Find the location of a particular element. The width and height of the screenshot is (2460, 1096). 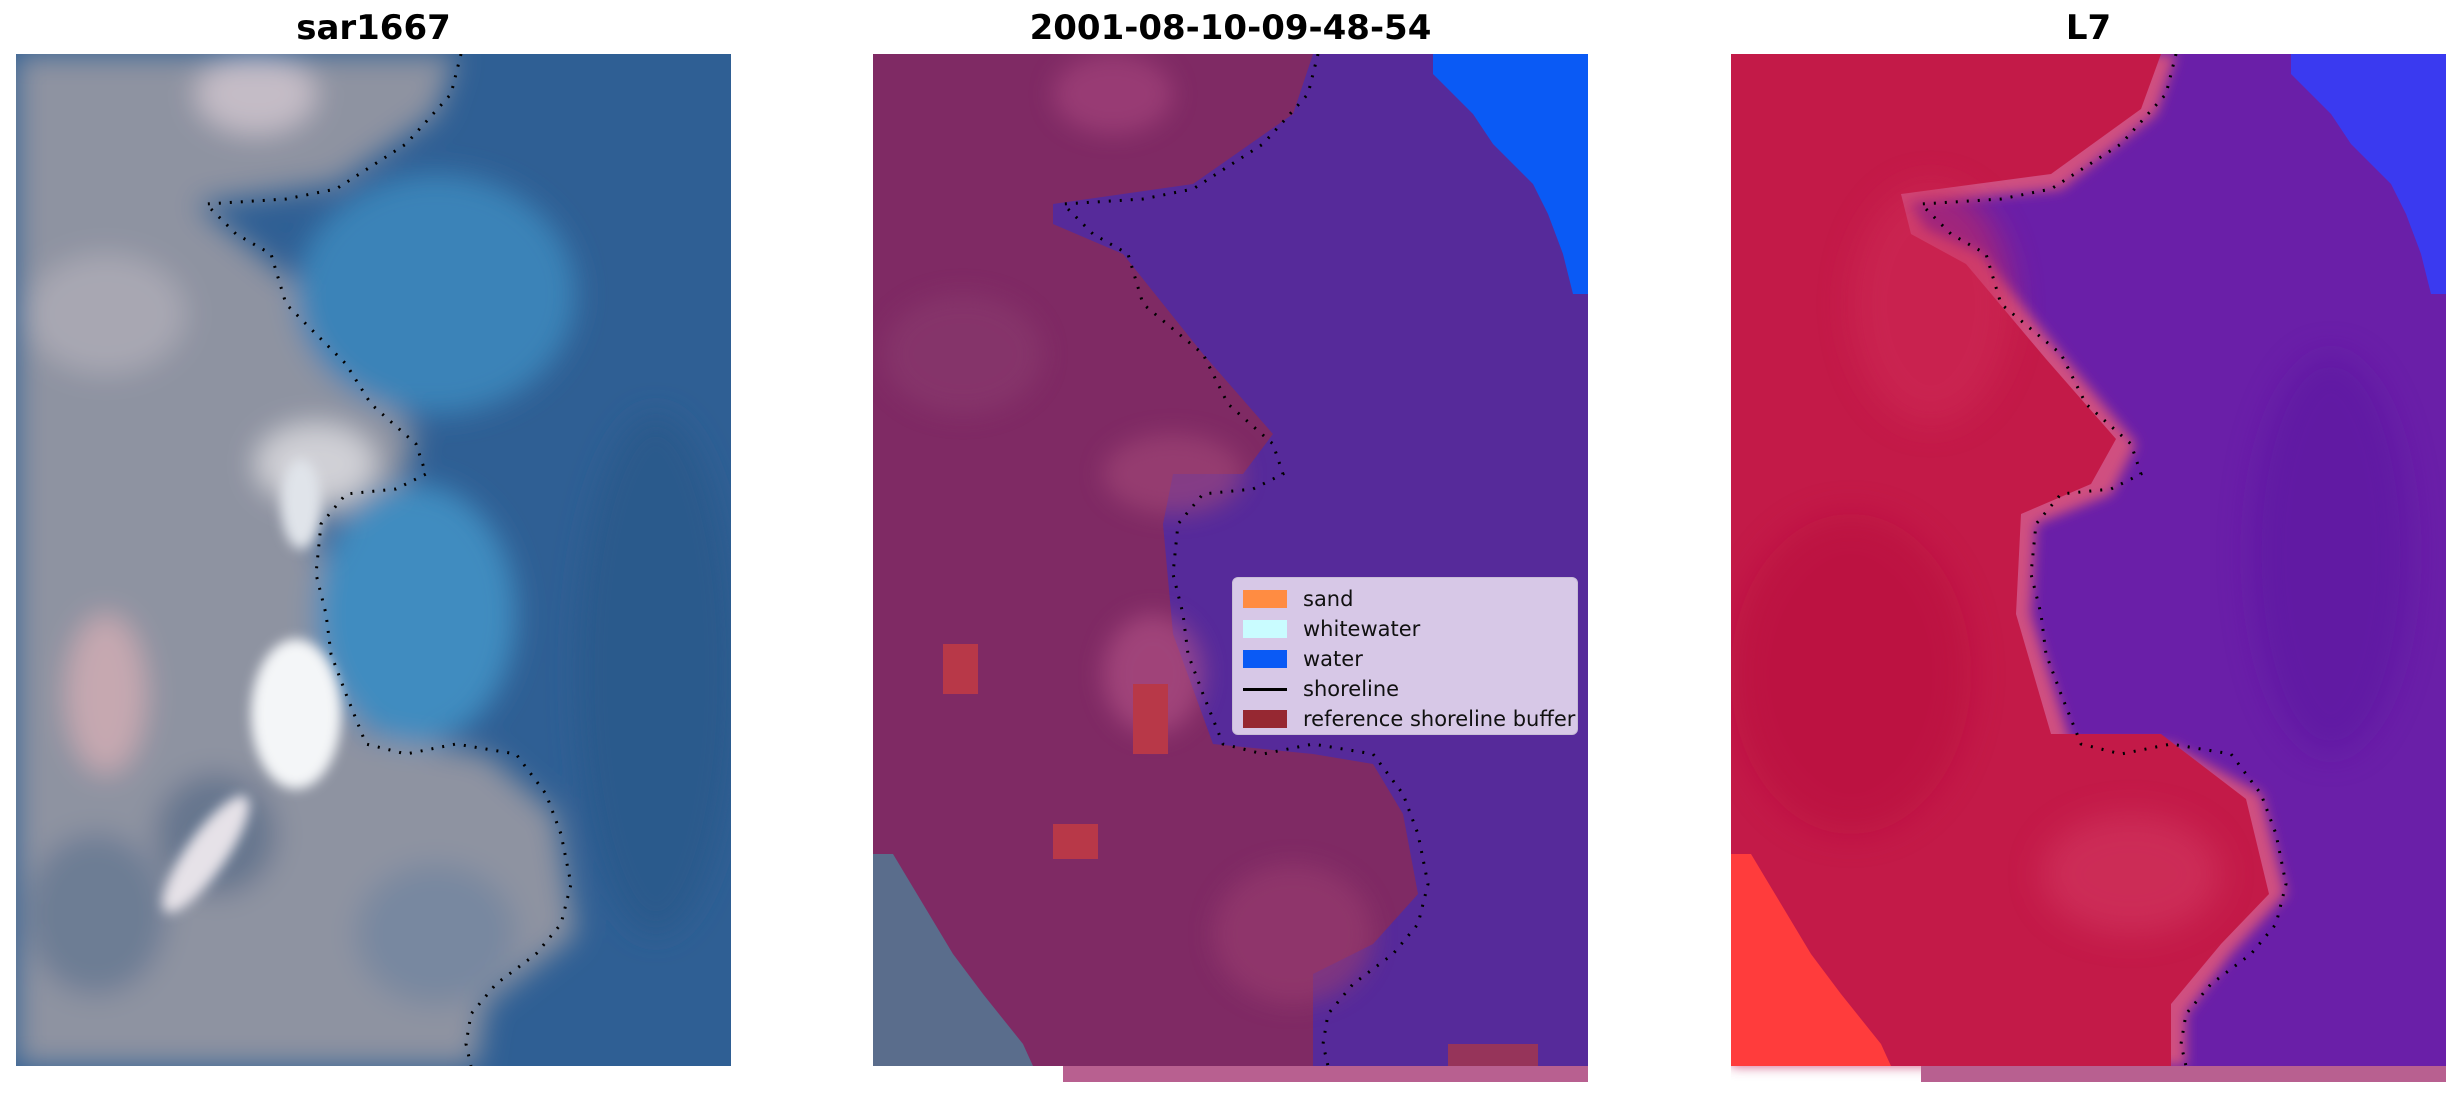

legend-item-reference-buffer: reference shoreline buffer is located at coordinates (1409, 719).